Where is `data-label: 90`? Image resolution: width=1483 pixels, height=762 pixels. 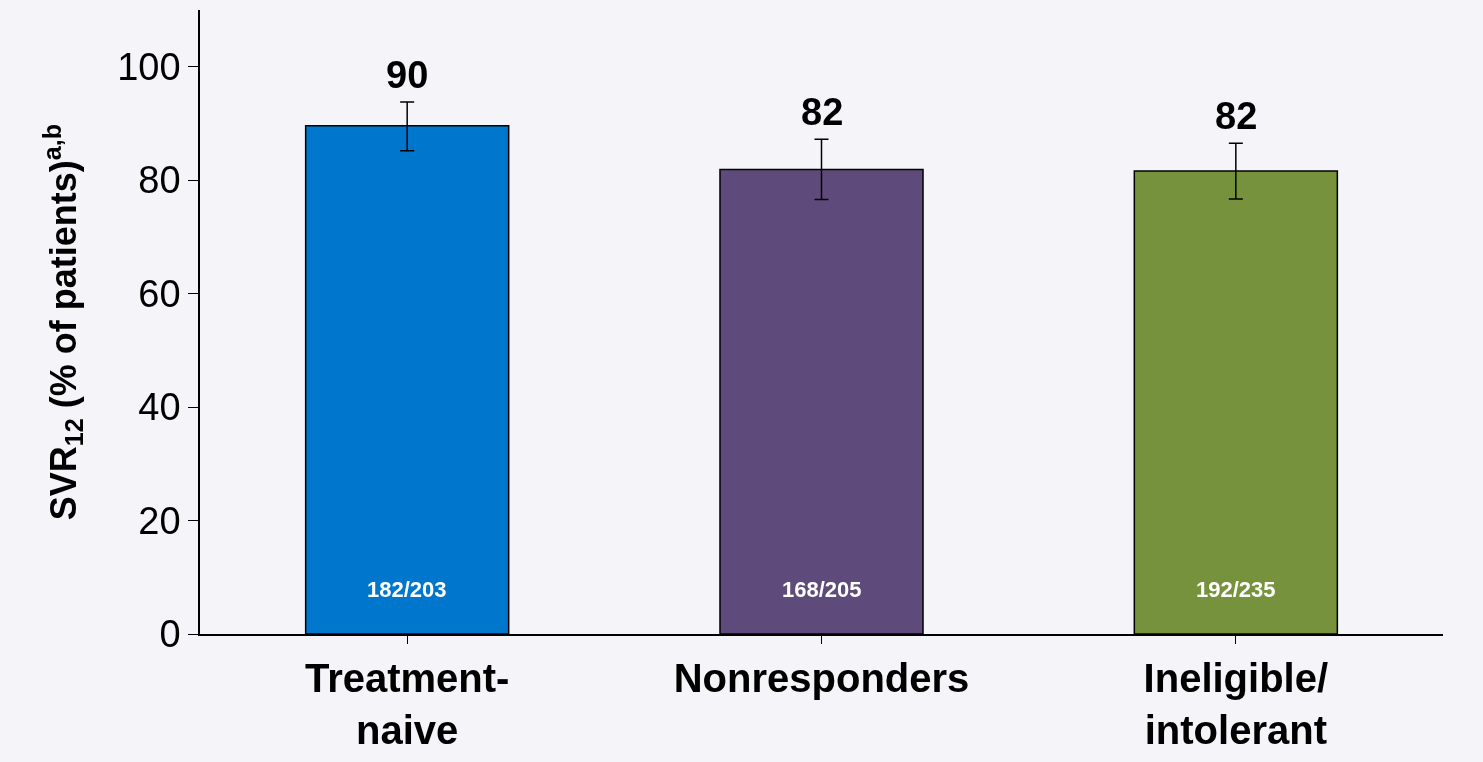
data-label: 90 is located at coordinates (407, 75).